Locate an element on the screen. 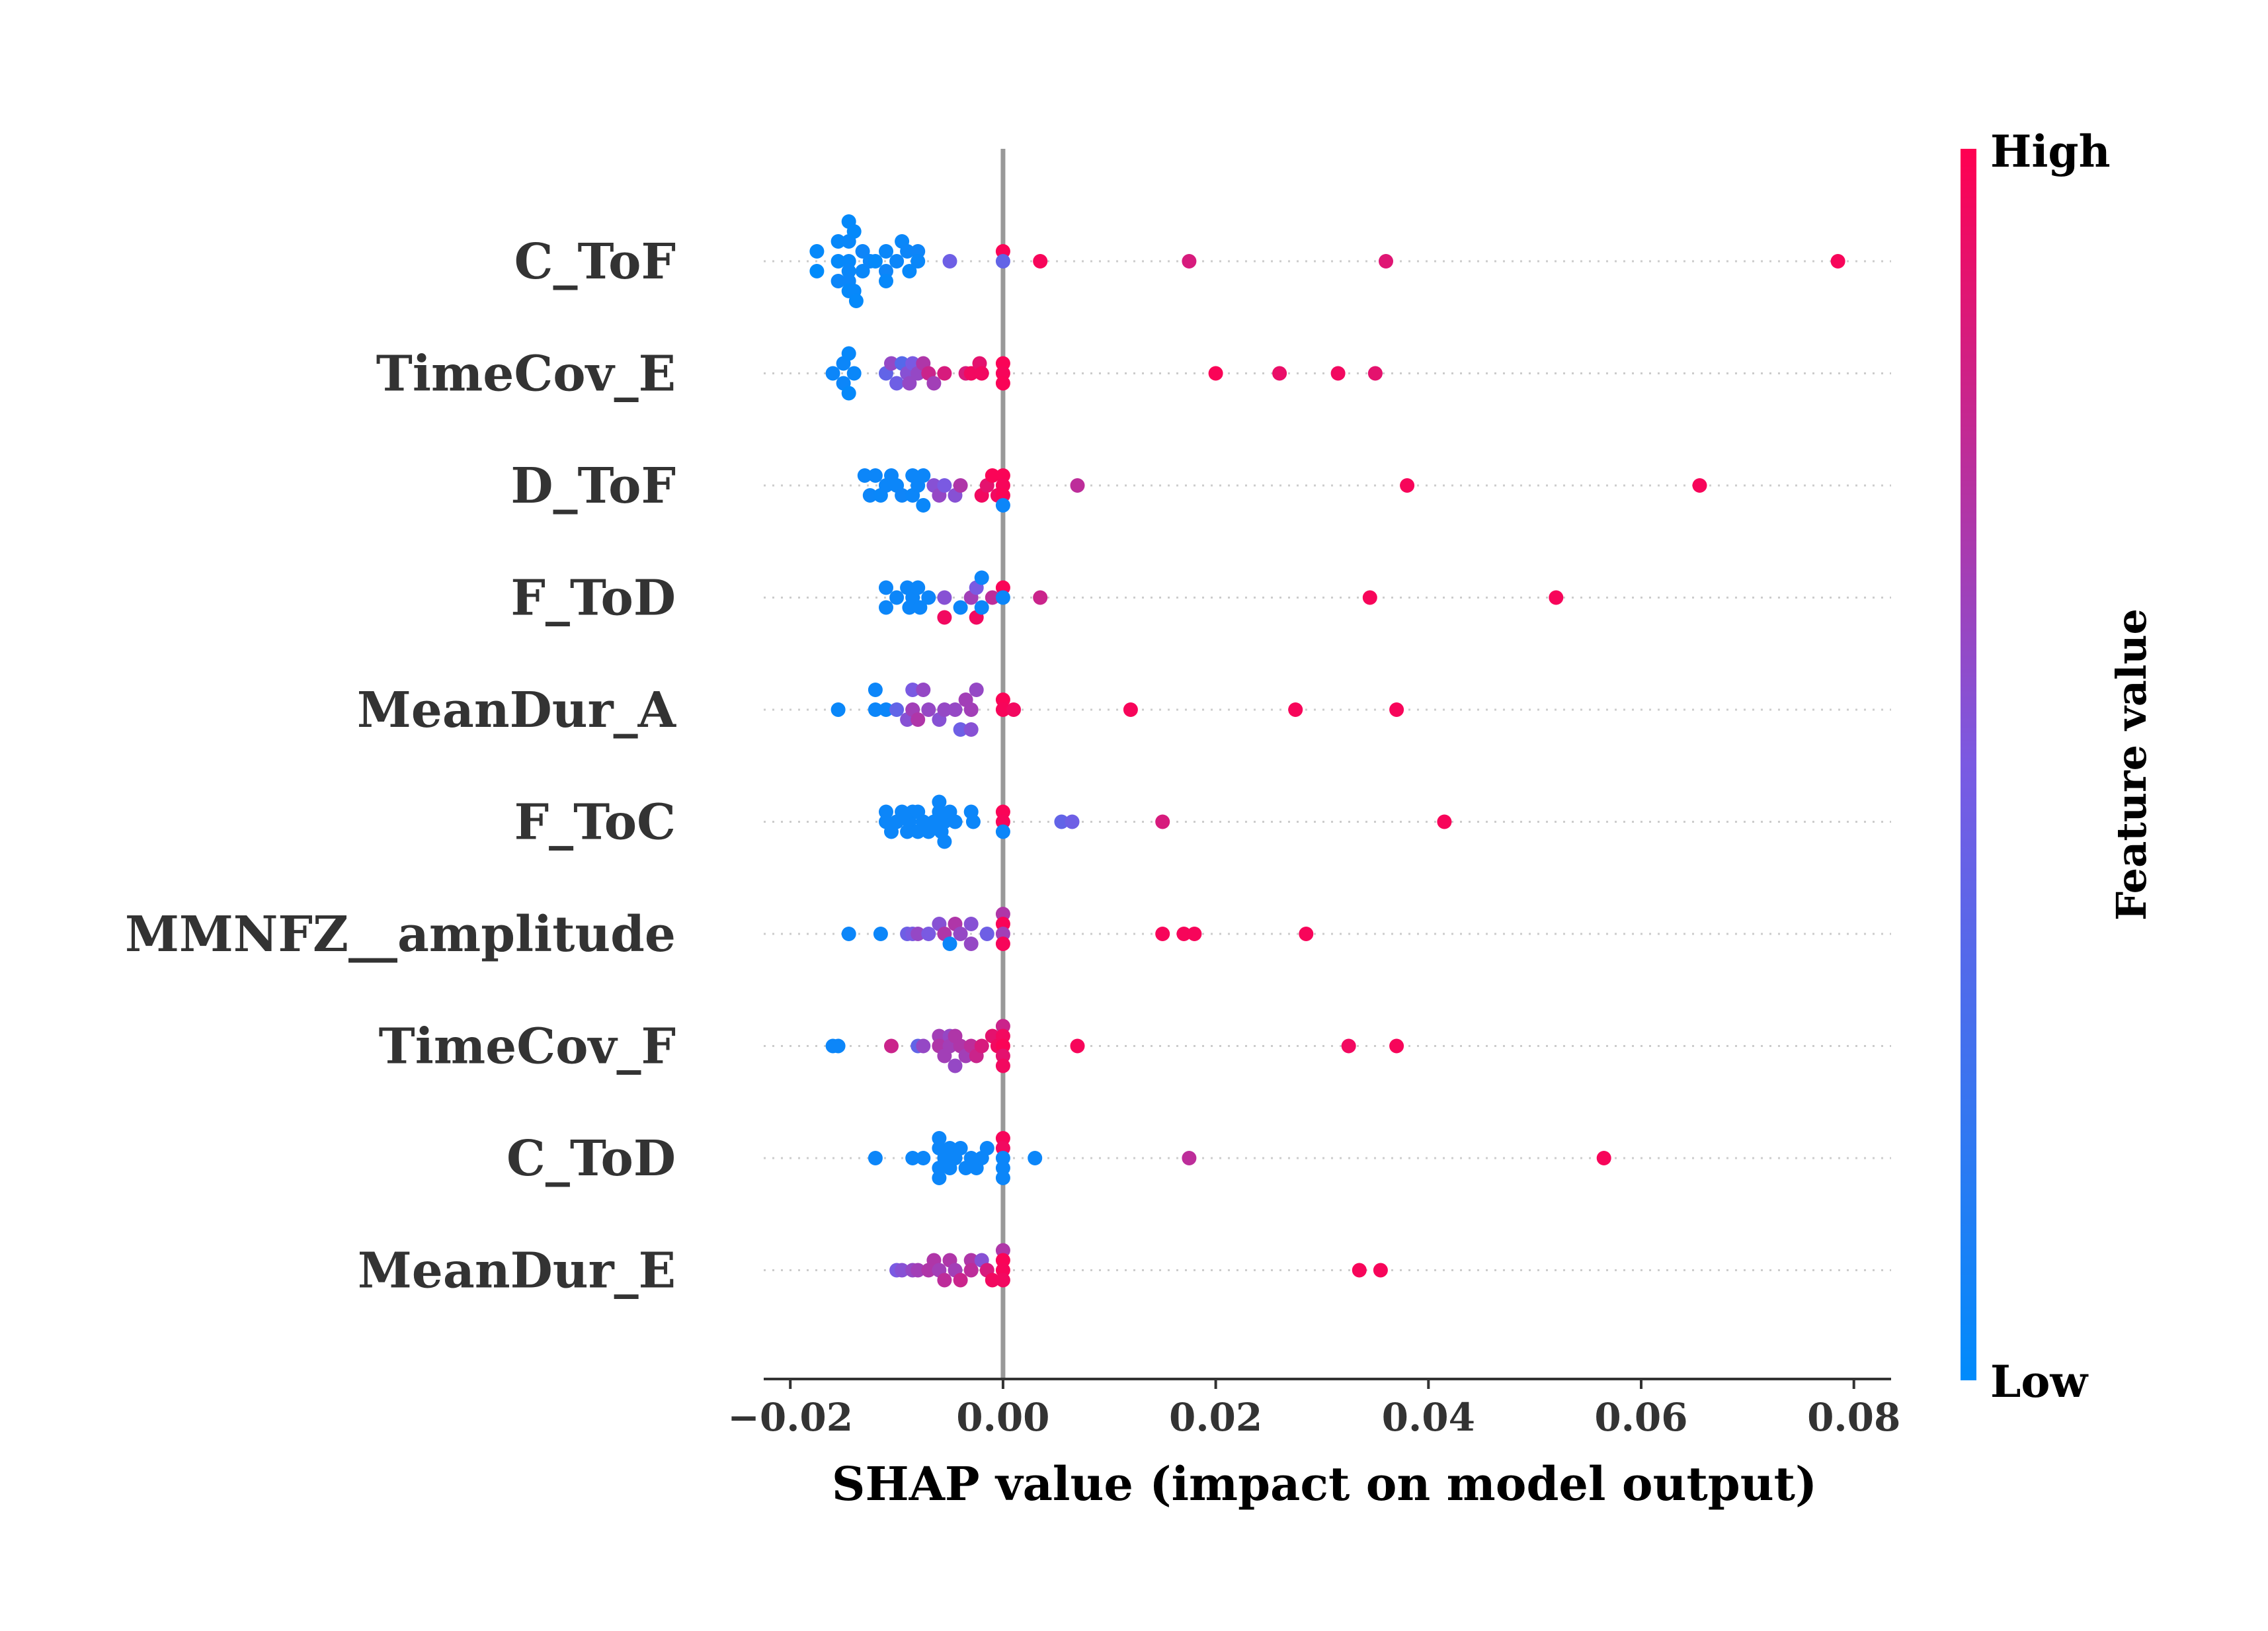 Image resolution: width=2268 pixels, height=1631 pixels. feature-label: C_ToF is located at coordinates (595, 261).